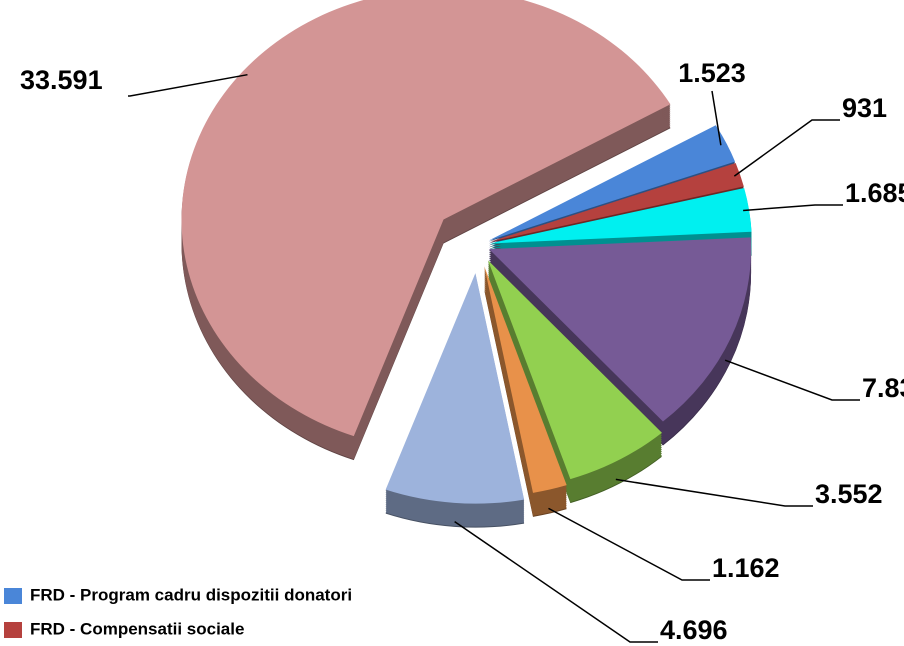  Describe the element at coordinates (137, 628) in the screenshot. I see `legend-label: FRD - Compensatii sociale` at that location.